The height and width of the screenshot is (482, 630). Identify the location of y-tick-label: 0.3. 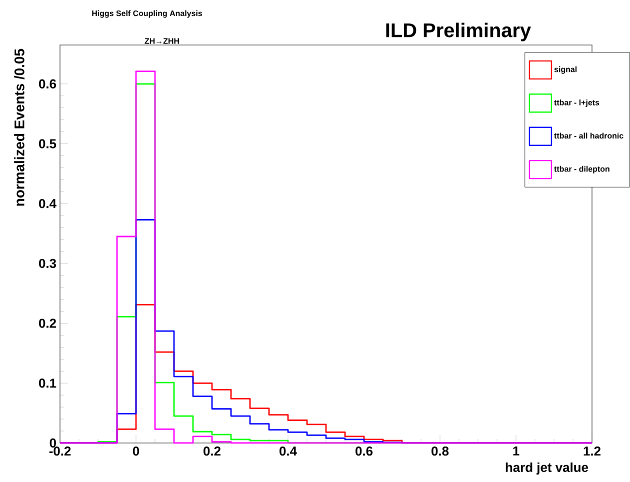
(47, 263).